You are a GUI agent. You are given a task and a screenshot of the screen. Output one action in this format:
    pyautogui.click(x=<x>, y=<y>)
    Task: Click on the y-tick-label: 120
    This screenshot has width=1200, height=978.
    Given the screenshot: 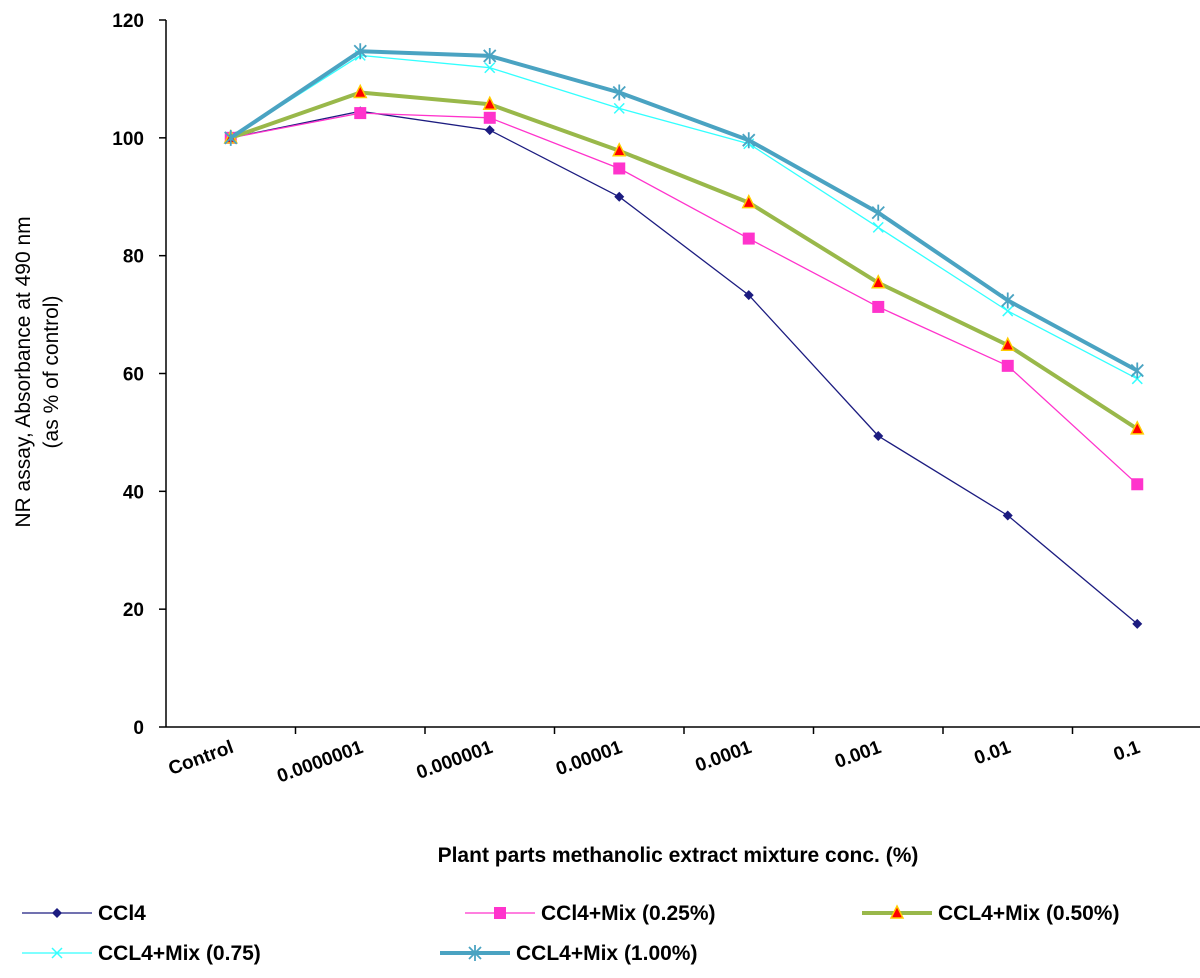 What is the action you would take?
    pyautogui.click(x=128, y=21)
    